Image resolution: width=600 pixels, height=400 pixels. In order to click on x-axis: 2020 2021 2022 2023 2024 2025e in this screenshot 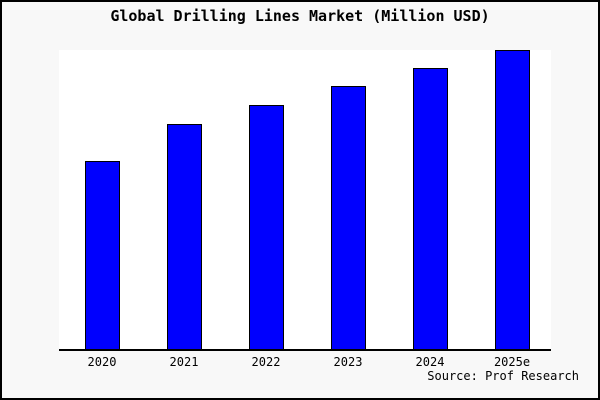, I will do `click(305, 363)`.